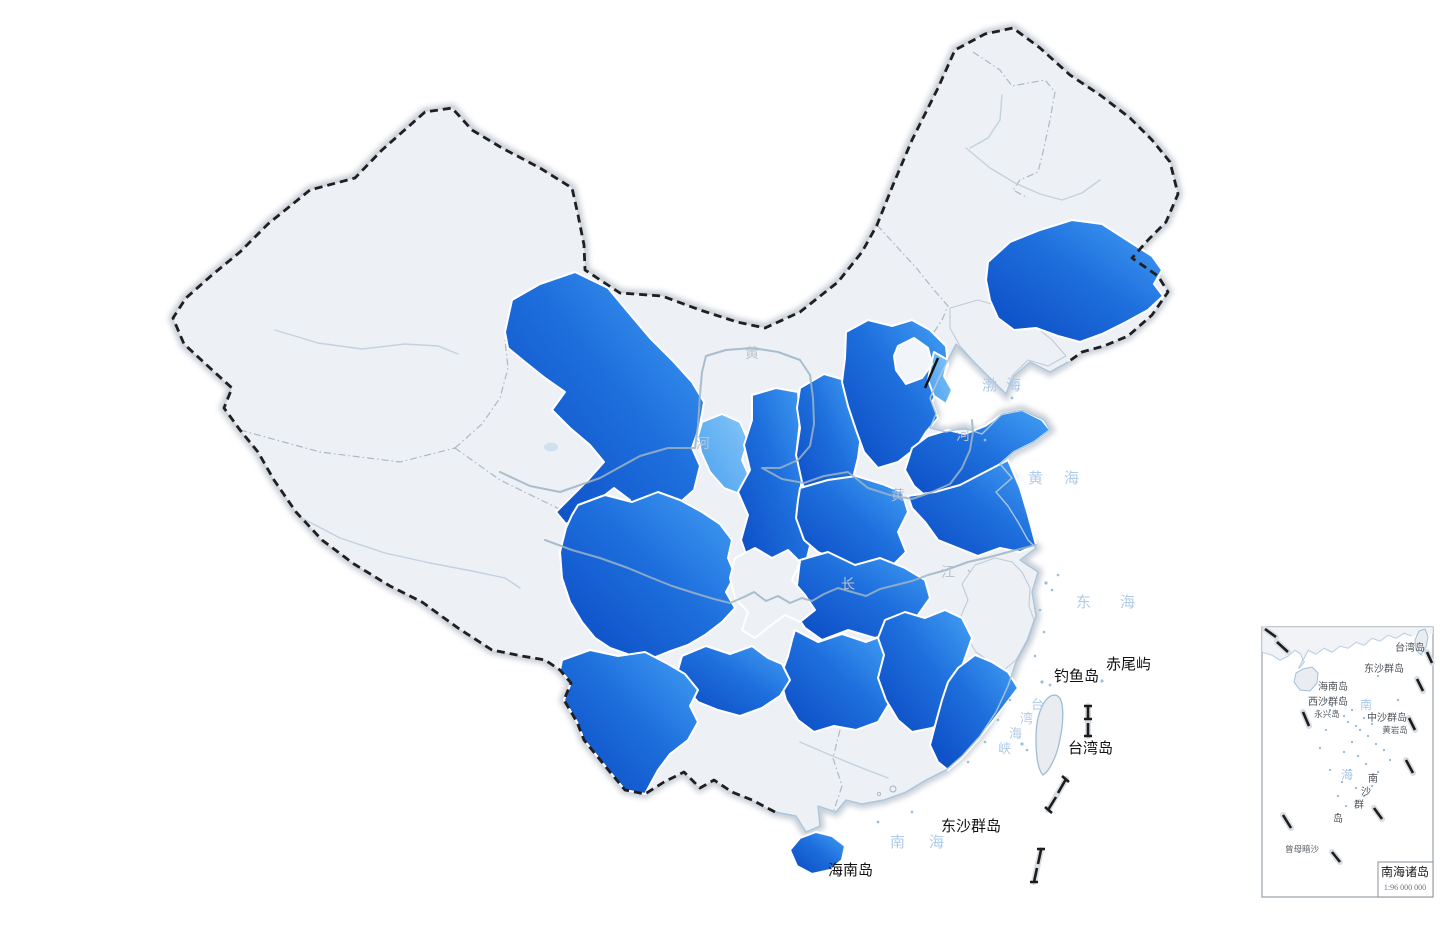 The width and height of the screenshot is (1440, 948). I want to click on river-tarim, so click(366, 342).